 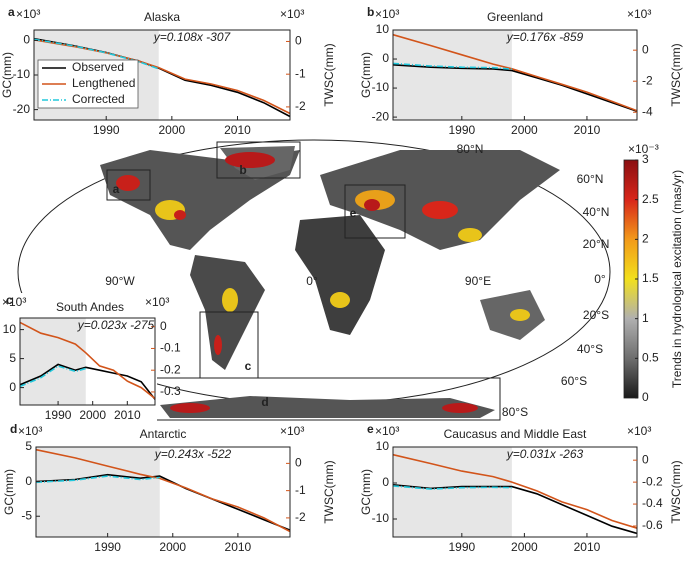 I want to click on region-label: c, so click(x=248, y=366).